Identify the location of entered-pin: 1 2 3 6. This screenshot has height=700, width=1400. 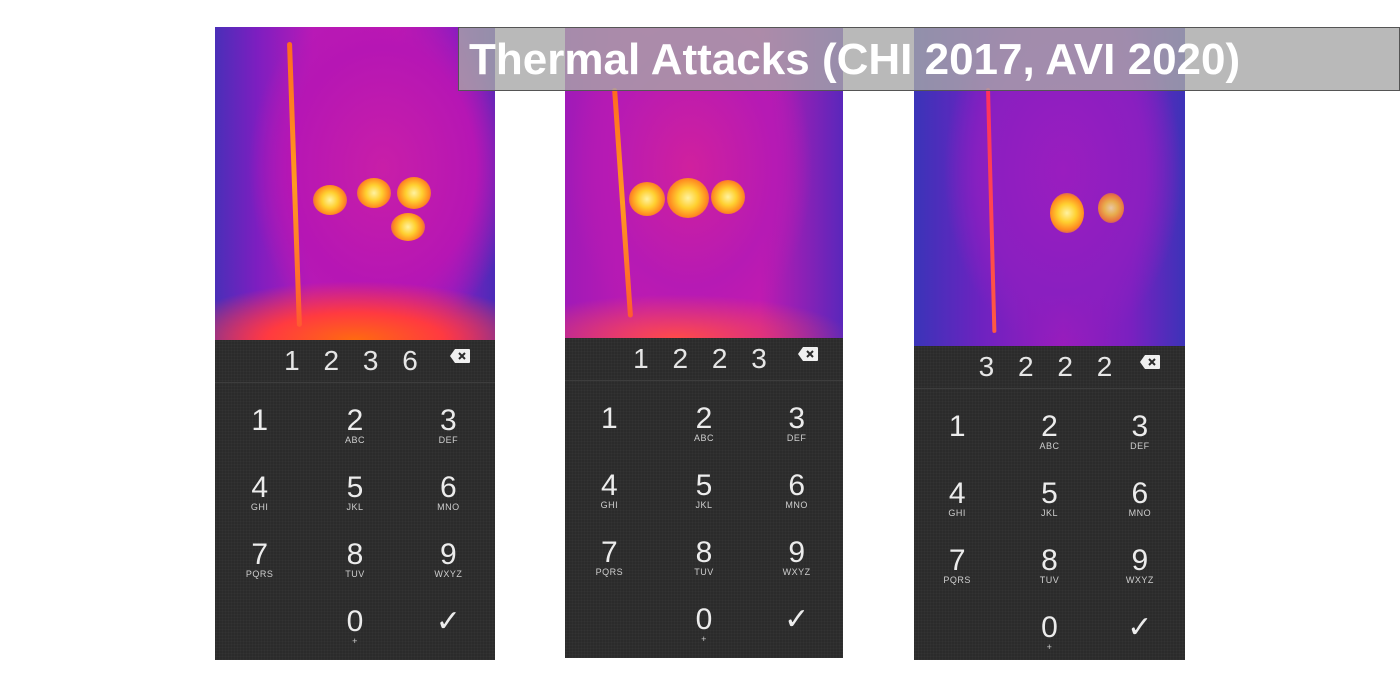
(355, 360).